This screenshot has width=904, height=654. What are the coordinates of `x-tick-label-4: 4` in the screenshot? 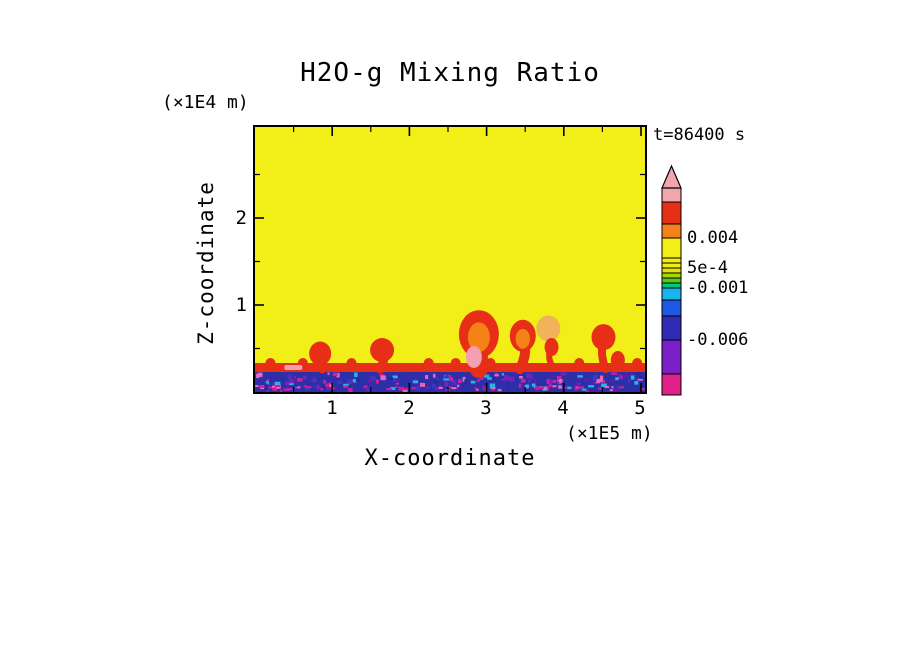 It's located at (563, 408).